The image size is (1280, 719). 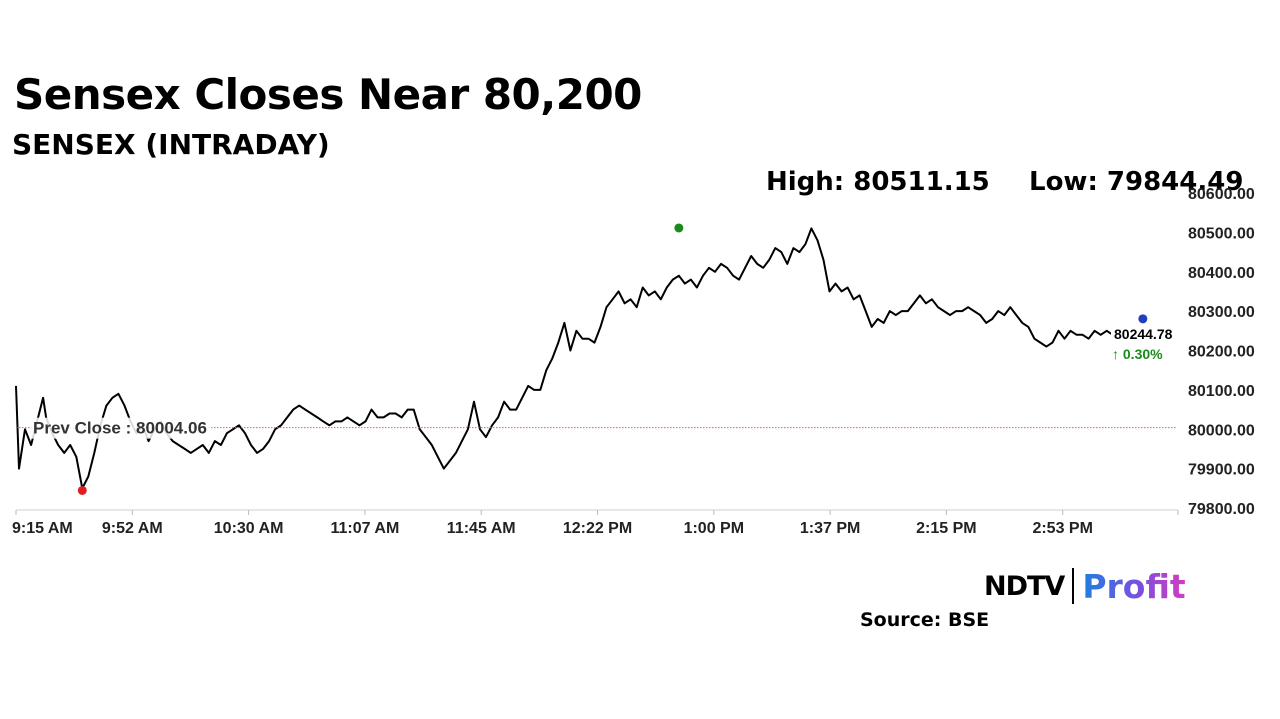 I want to click on high-marker, so click(x=679, y=228).